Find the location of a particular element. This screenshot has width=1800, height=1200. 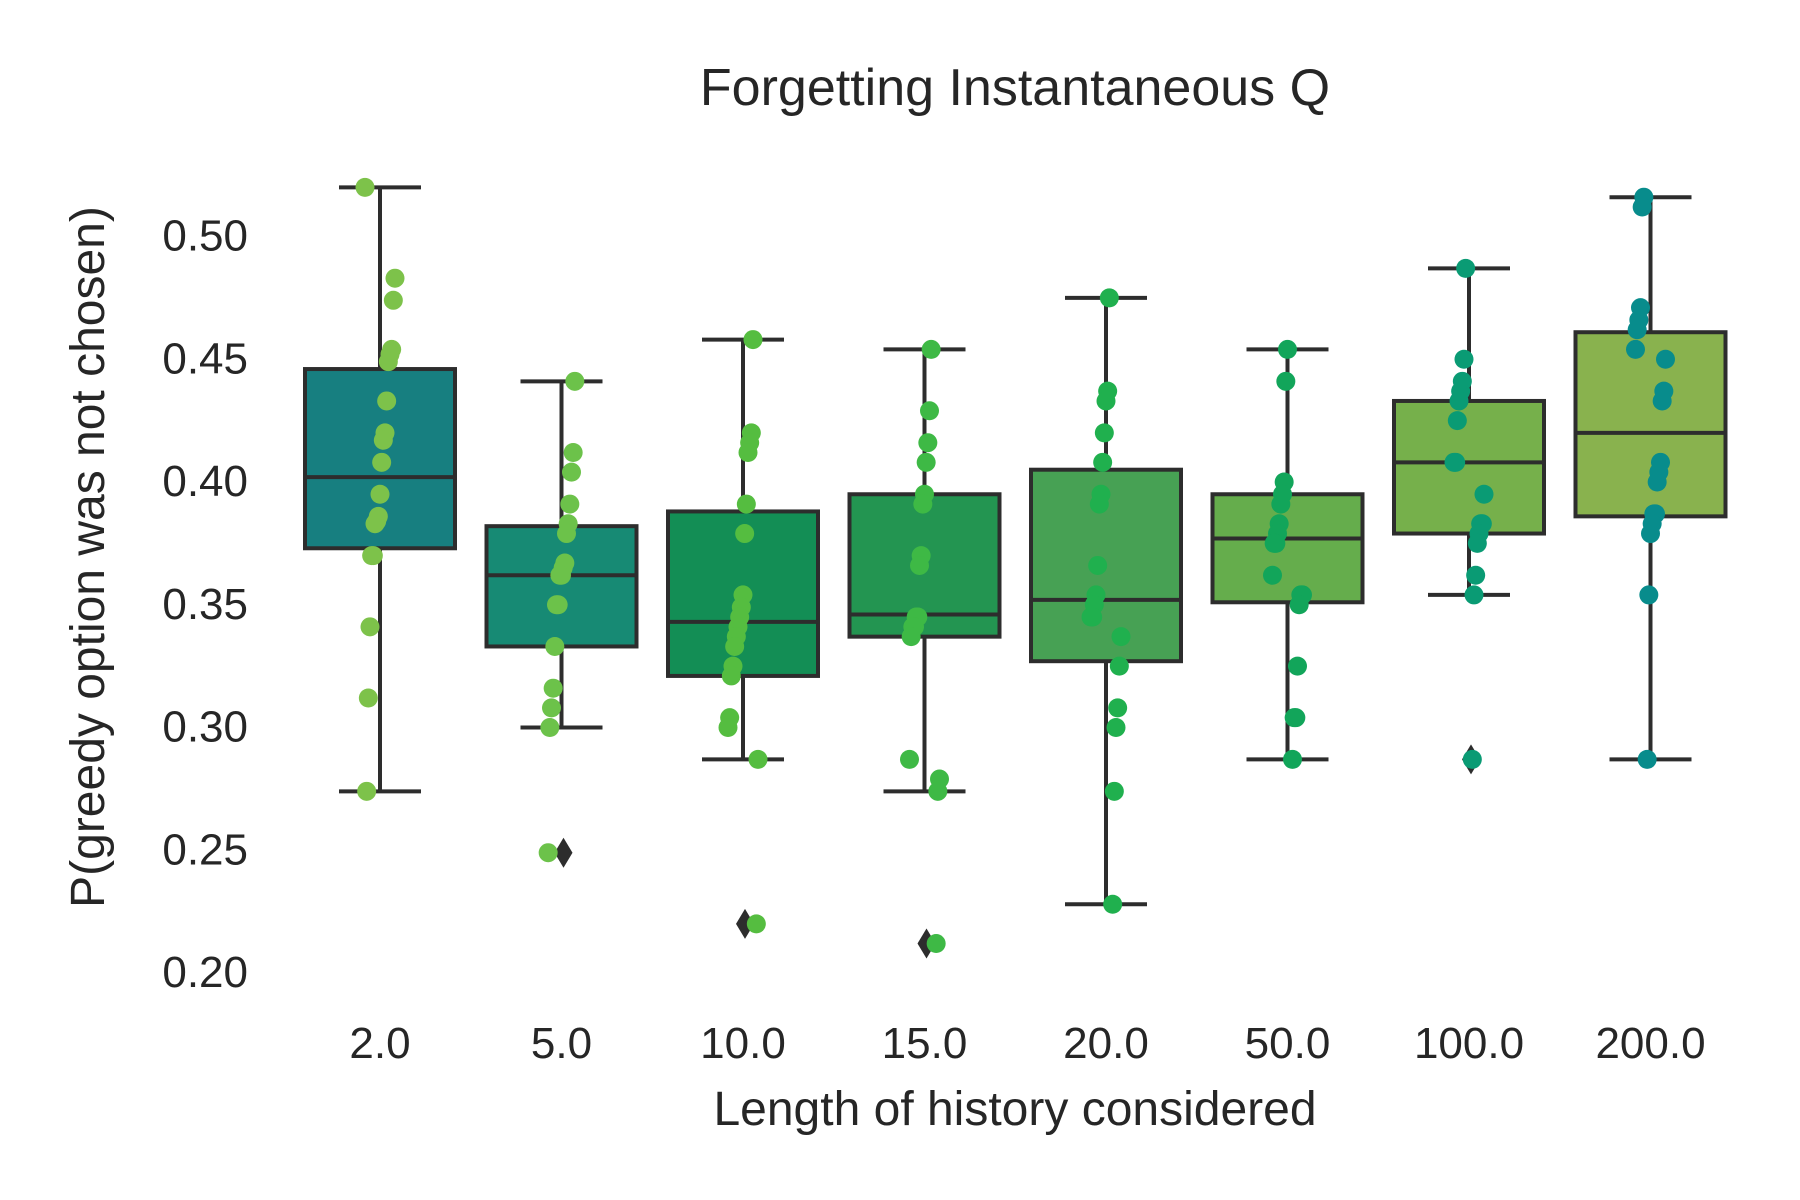

x-tick-label: 200.0 is located at coordinates (1650, 1043).